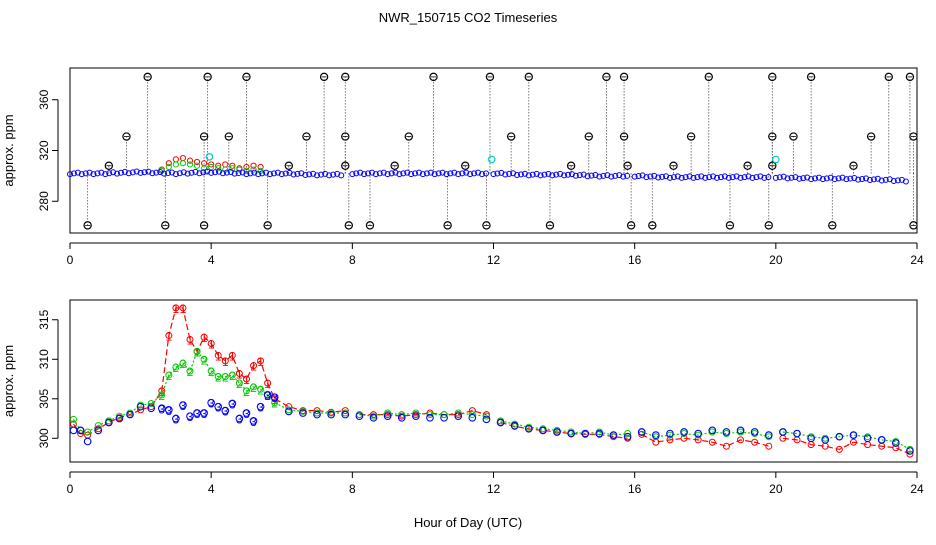 The height and width of the screenshot is (545, 936). Describe the element at coordinates (352, 260) in the screenshot. I see `x-tick-label: 8` at that location.